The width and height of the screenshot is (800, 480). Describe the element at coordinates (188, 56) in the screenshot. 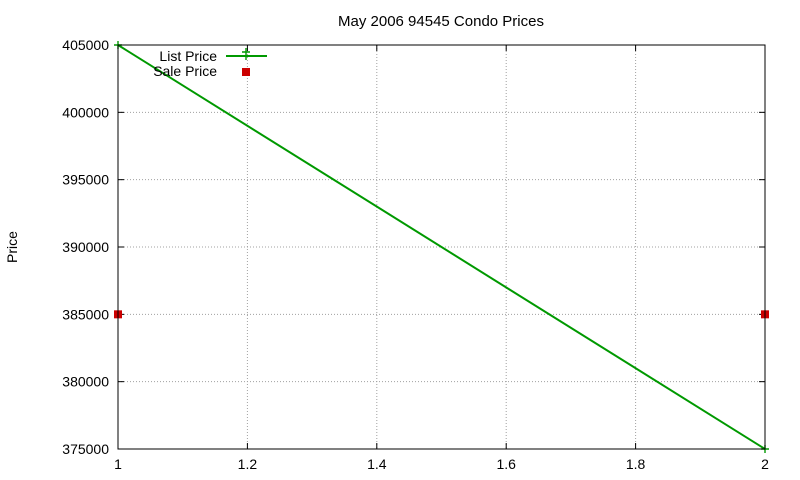

I see `legend-label-list-price: List Price` at that location.